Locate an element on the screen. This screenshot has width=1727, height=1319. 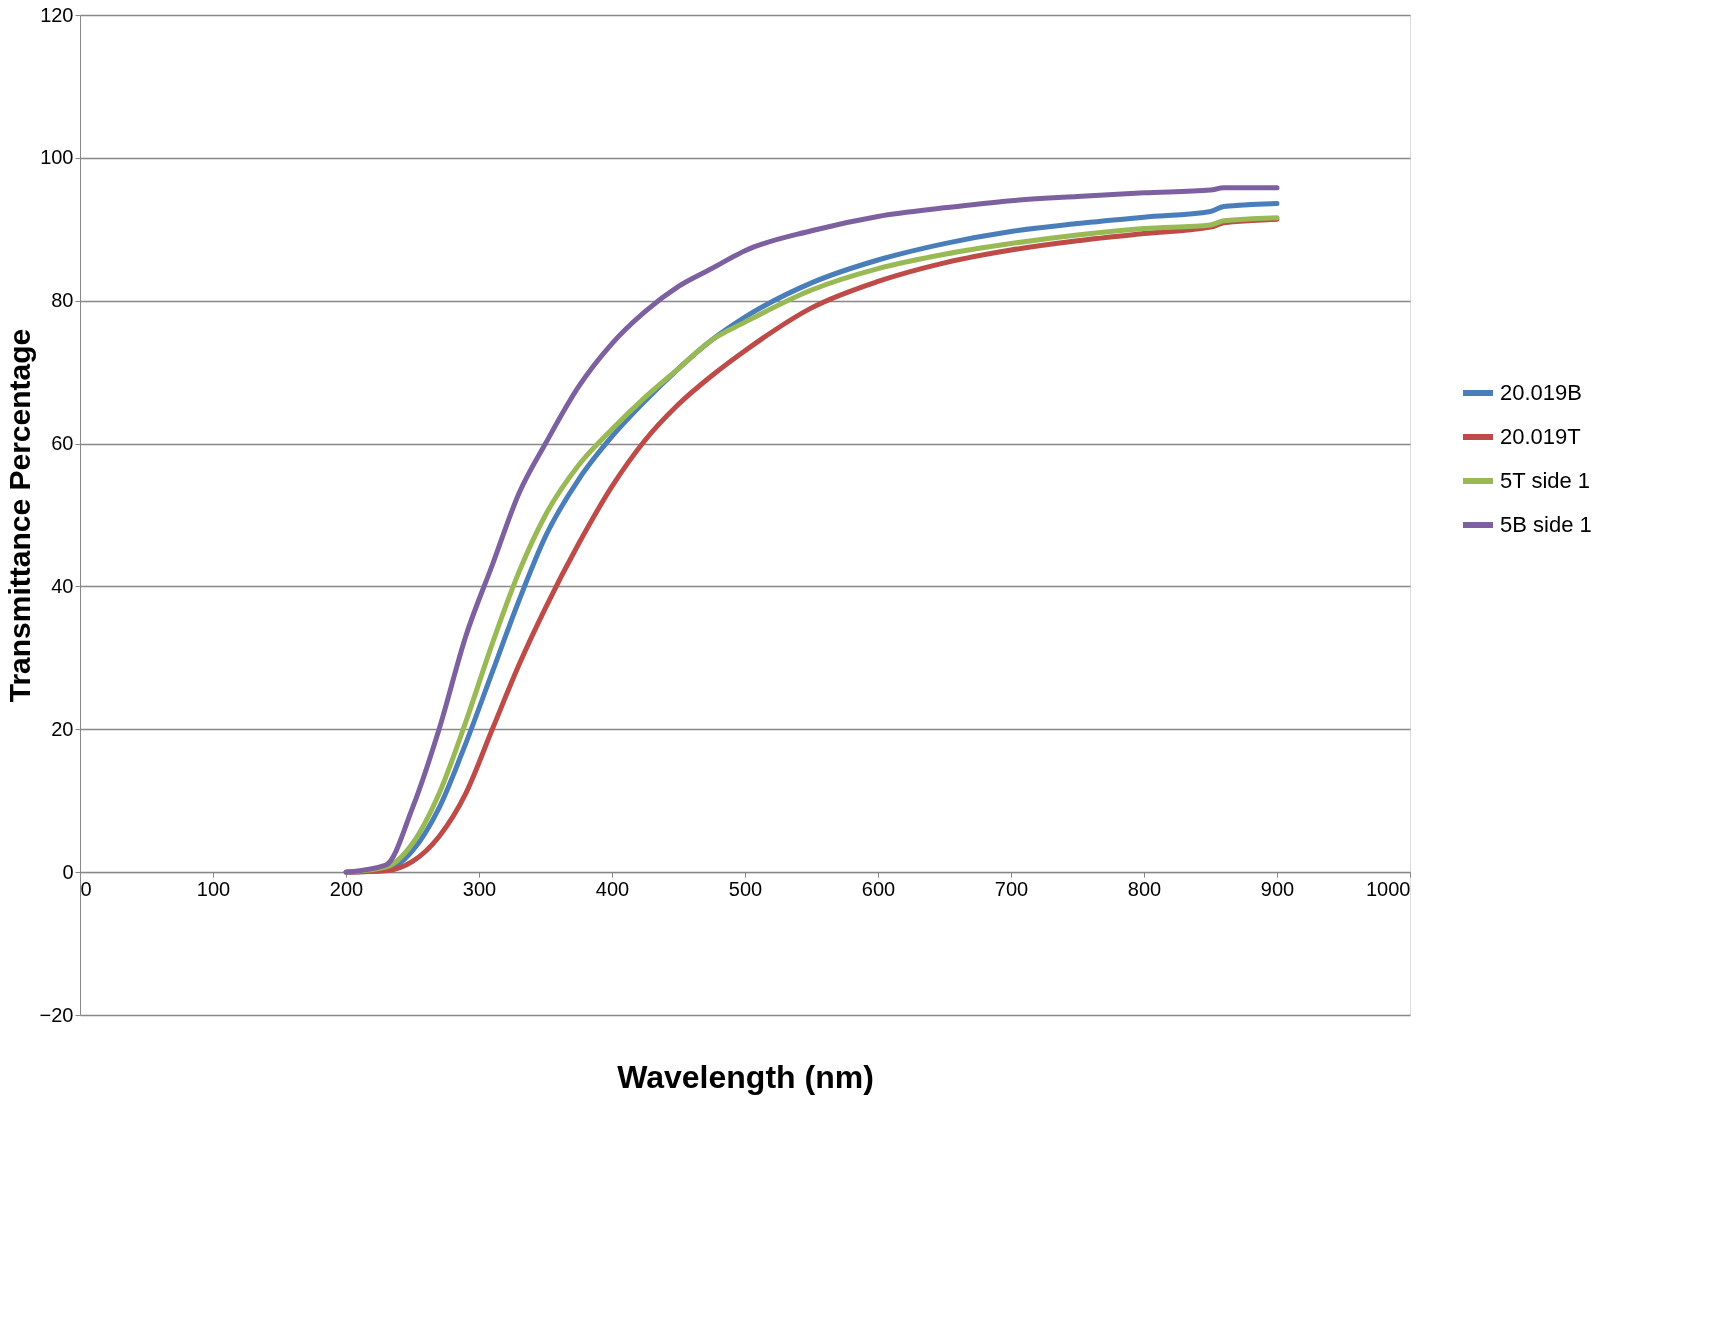
legend-label: 5T side 1 is located at coordinates (1545, 480).